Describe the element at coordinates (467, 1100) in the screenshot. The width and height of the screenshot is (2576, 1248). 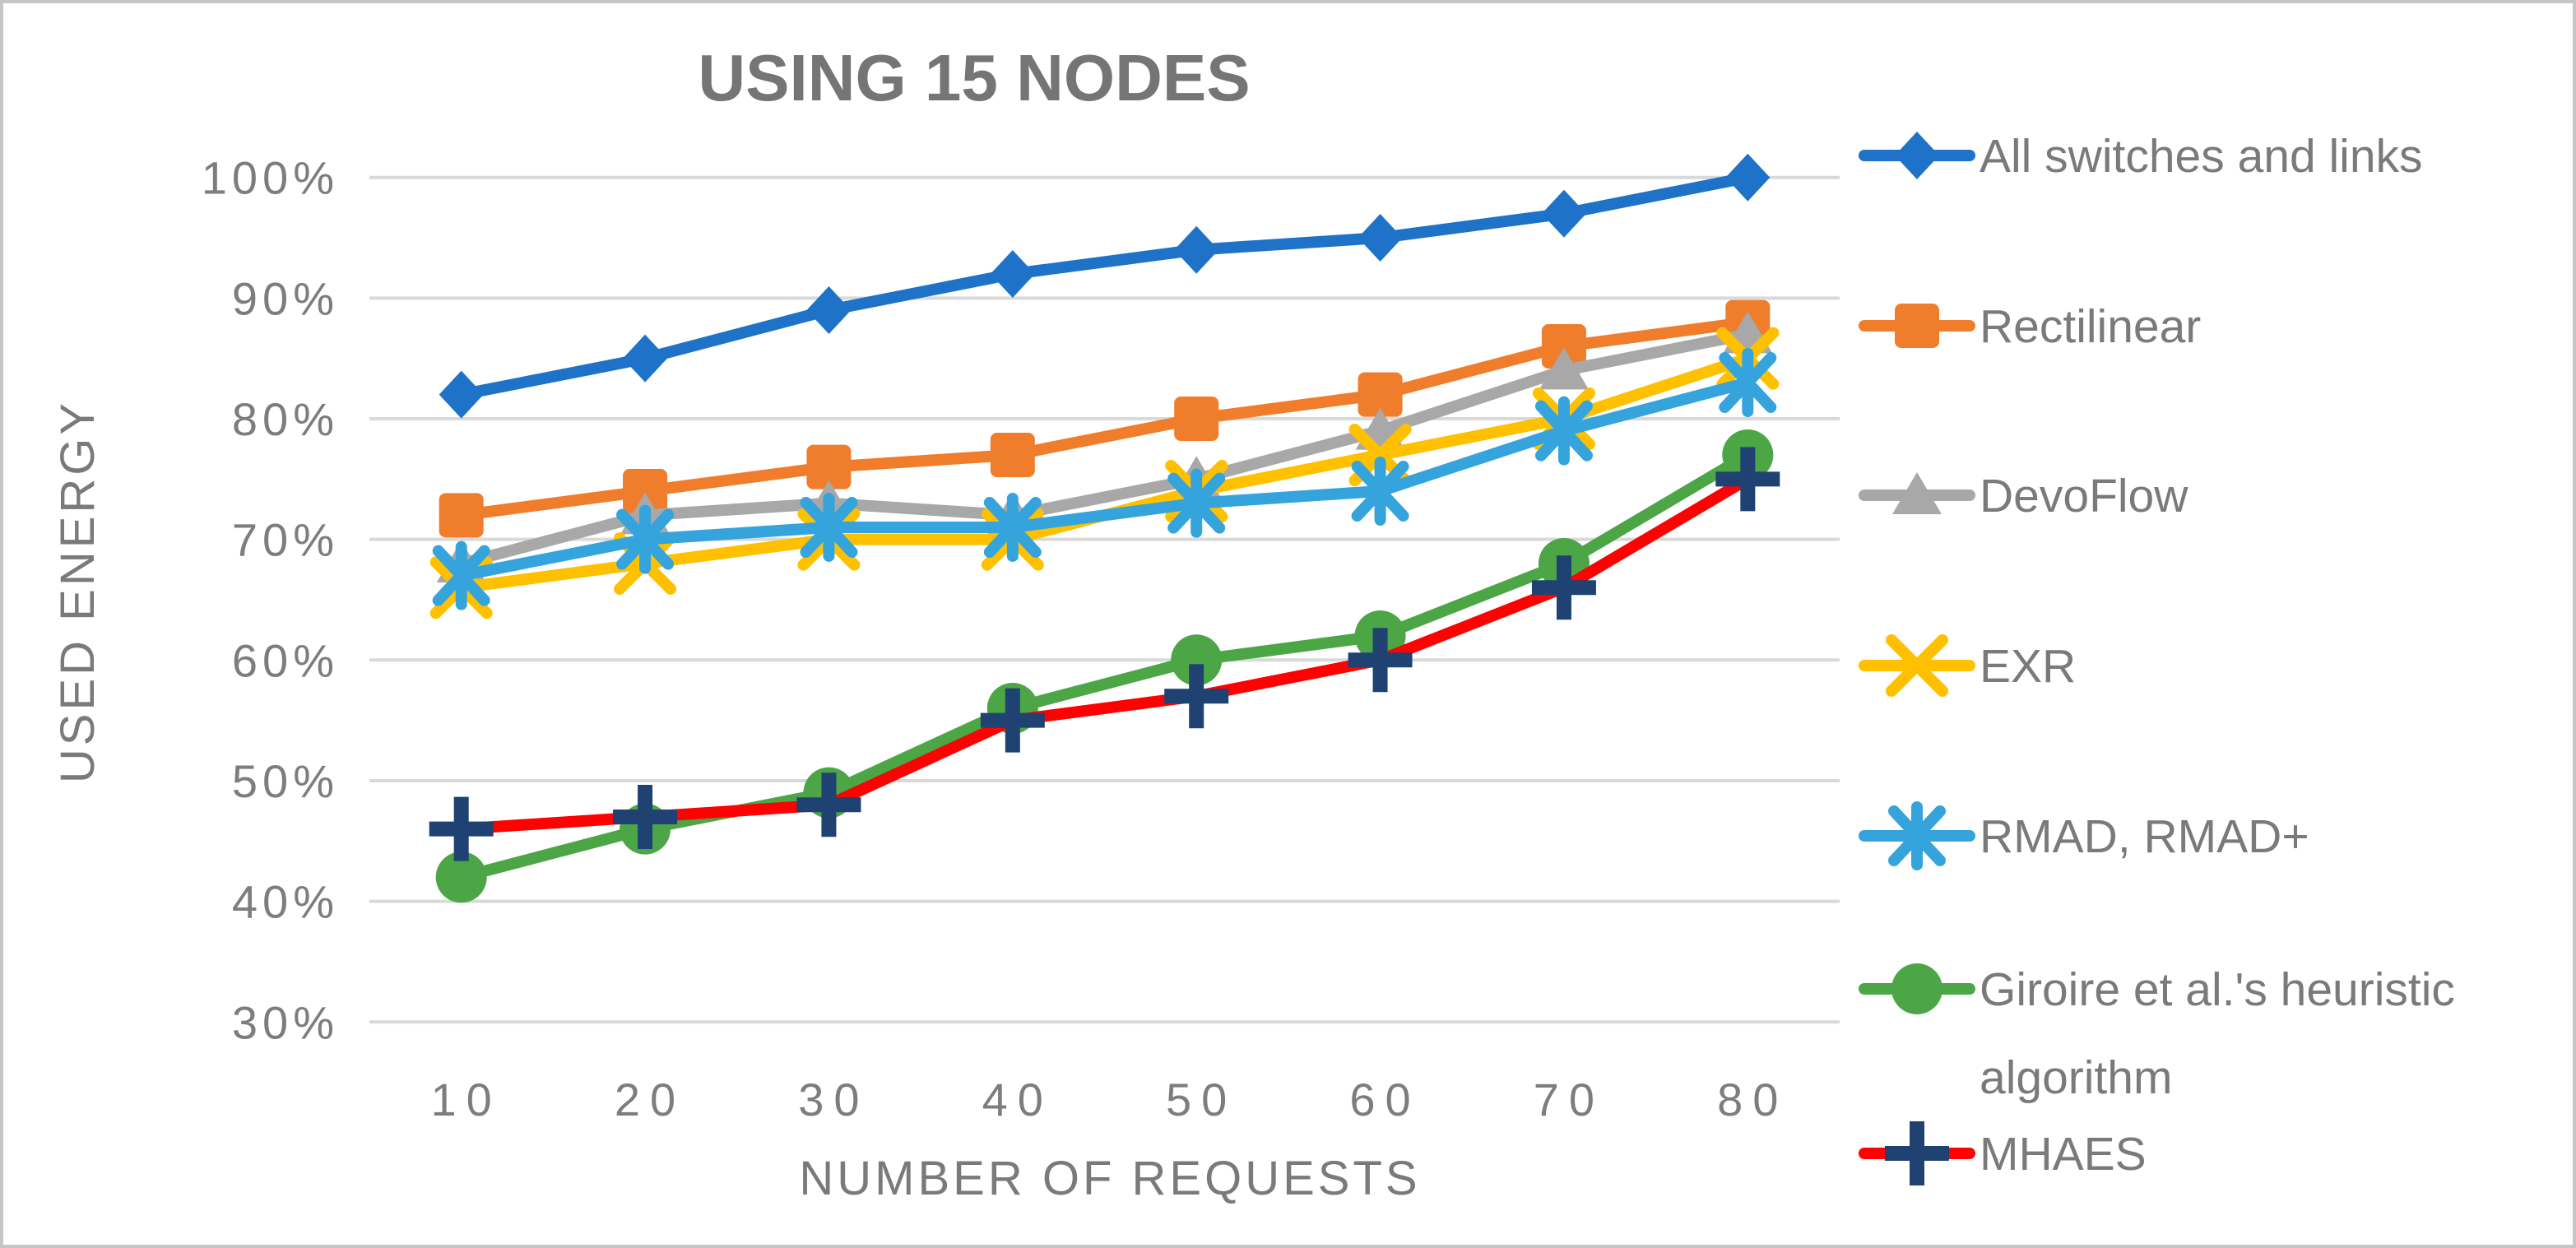
I see `x-tick-label: 10` at that location.